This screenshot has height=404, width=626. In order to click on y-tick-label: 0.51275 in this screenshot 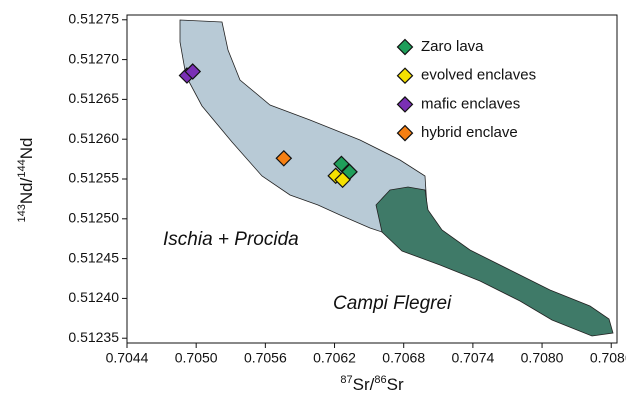, I will do `click(93, 18)`.